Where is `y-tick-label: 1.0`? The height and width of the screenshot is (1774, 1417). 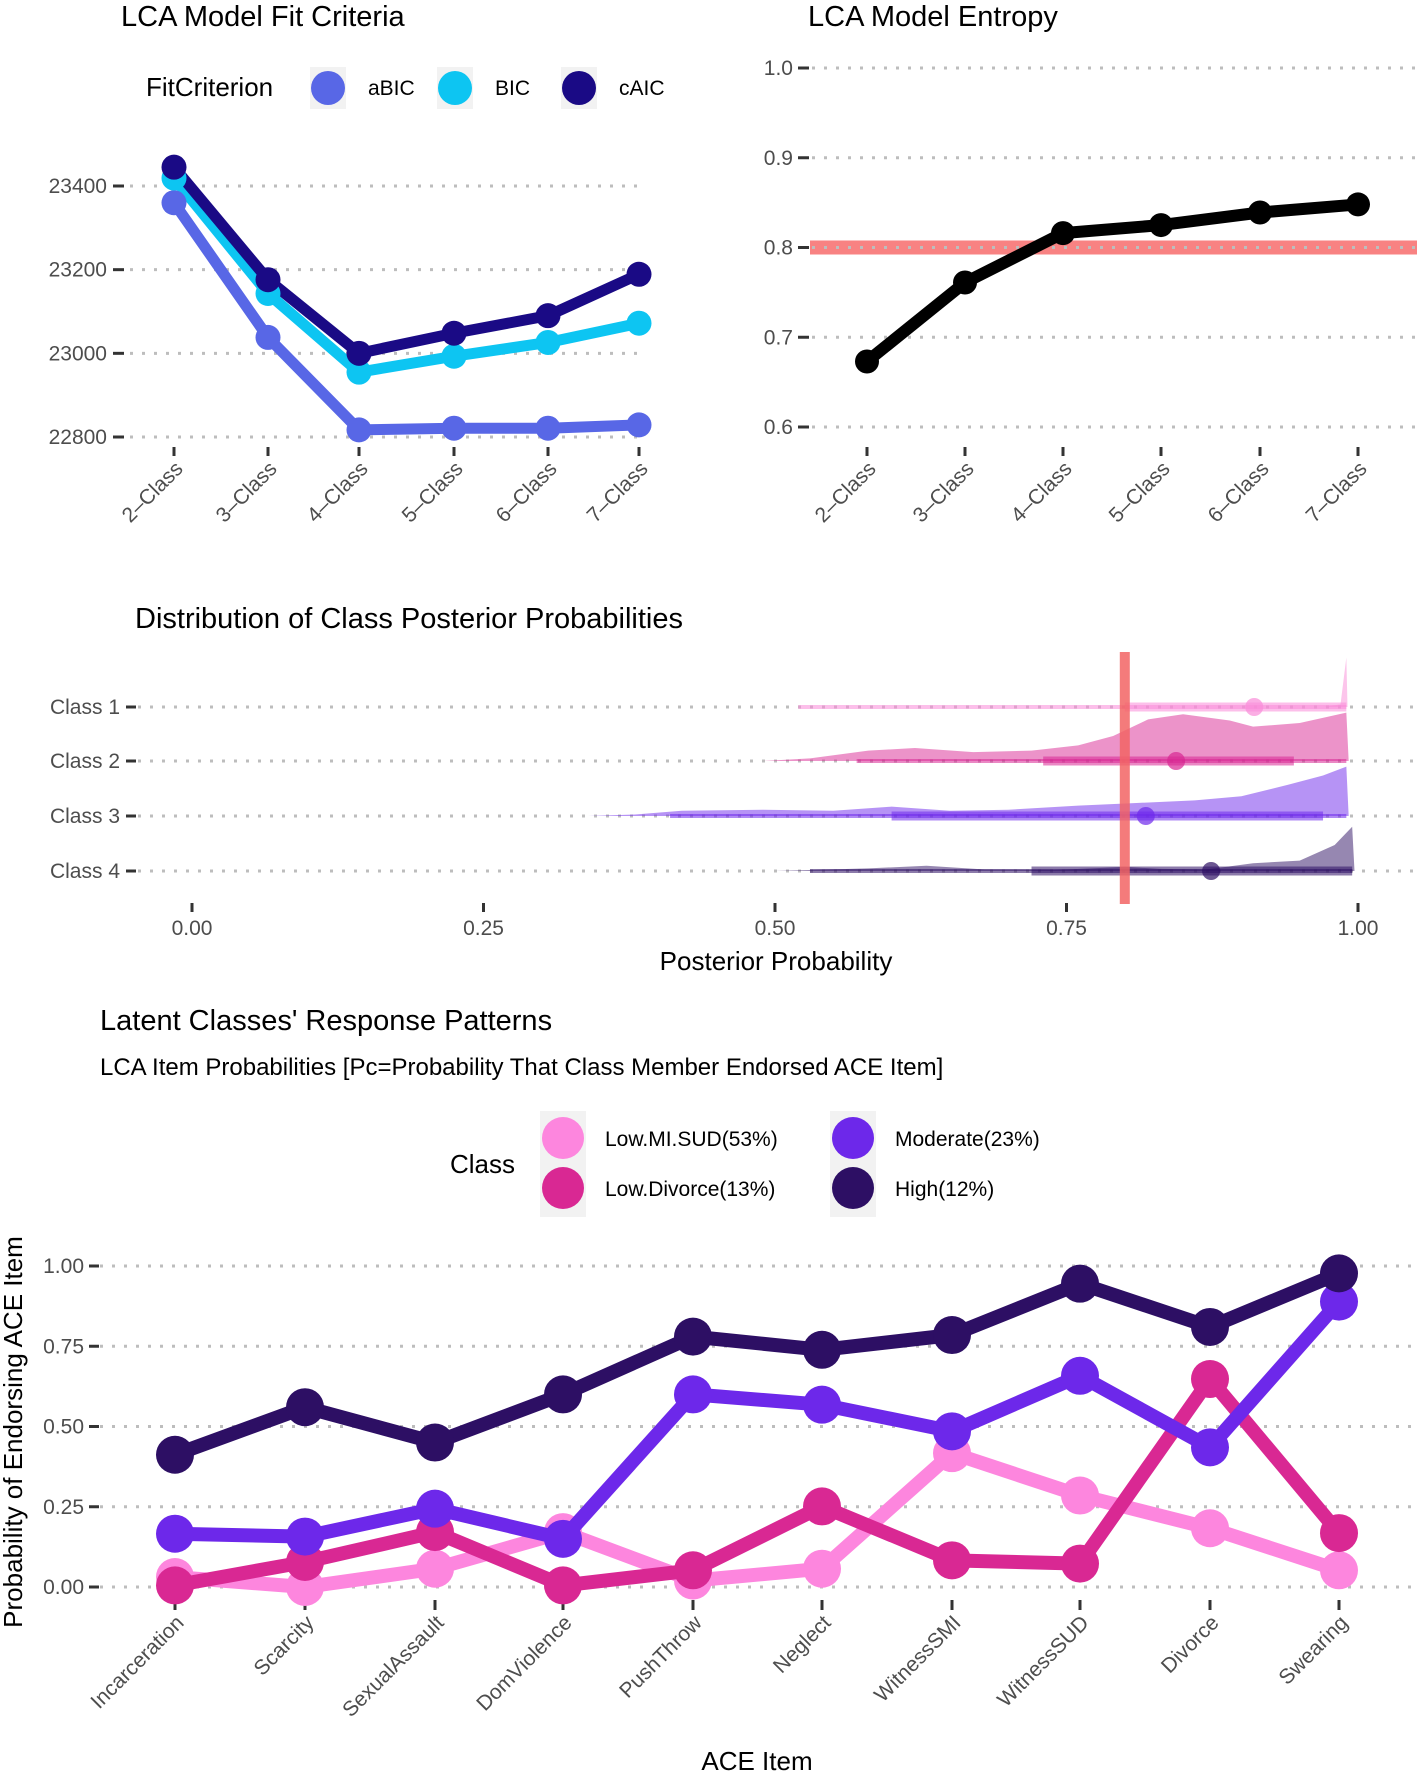 y-tick-label: 1.0 is located at coordinates (778, 68).